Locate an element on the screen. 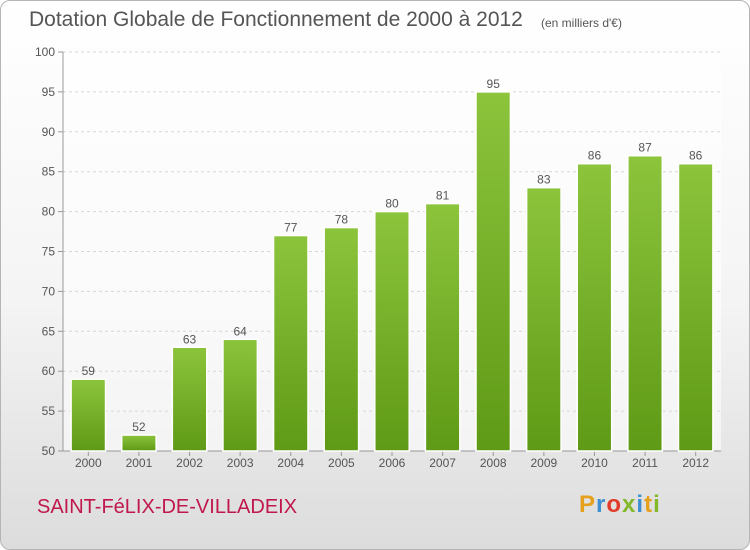 Image resolution: width=750 pixels, height=550 pixels. x-tick-label: 2007 is located at coordinates (442, 463).